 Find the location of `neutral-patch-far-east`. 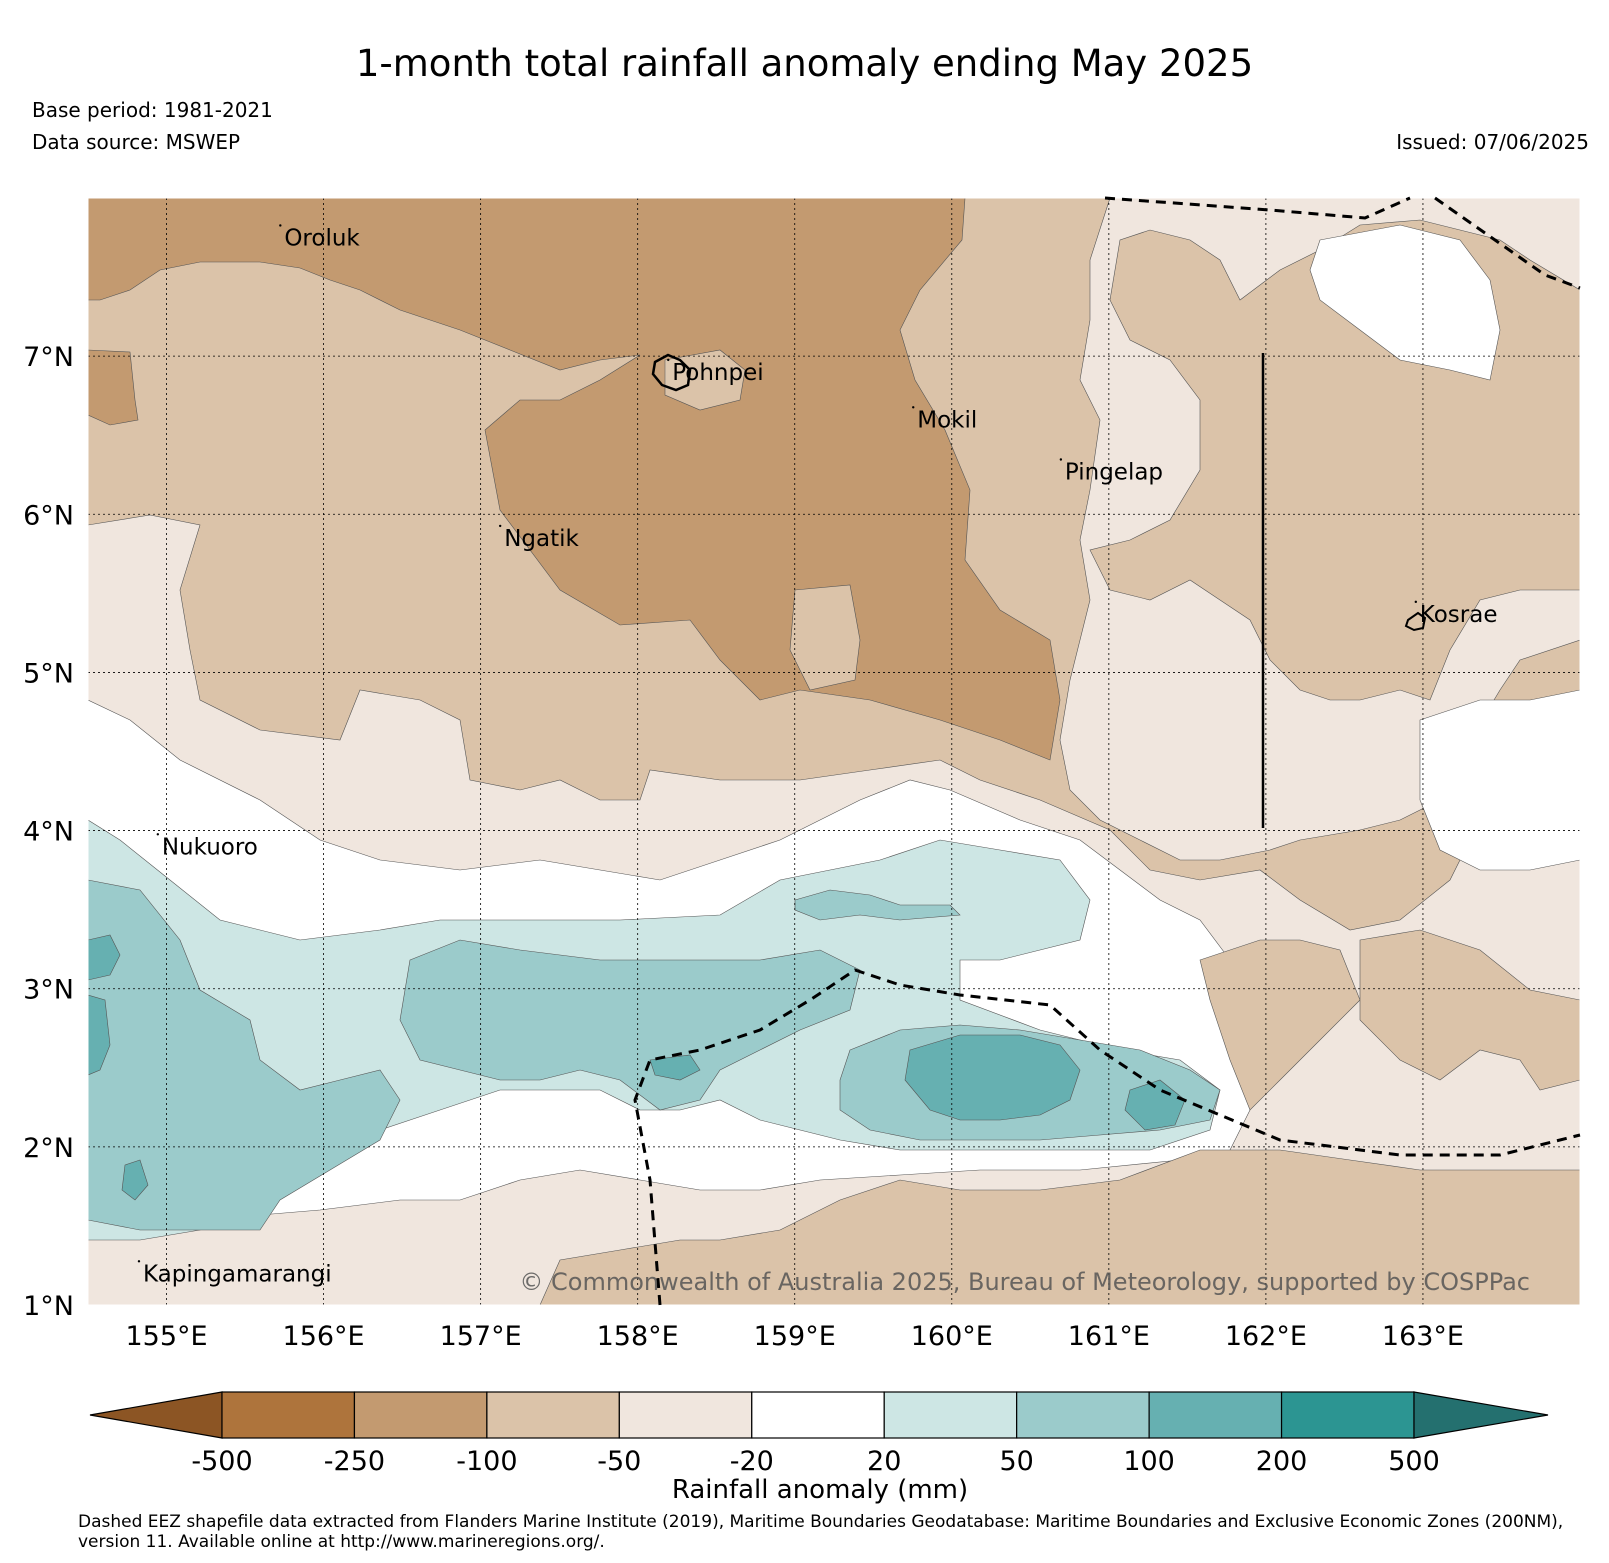

neutral-patch-far-east is located at coordinates (1499, 780).